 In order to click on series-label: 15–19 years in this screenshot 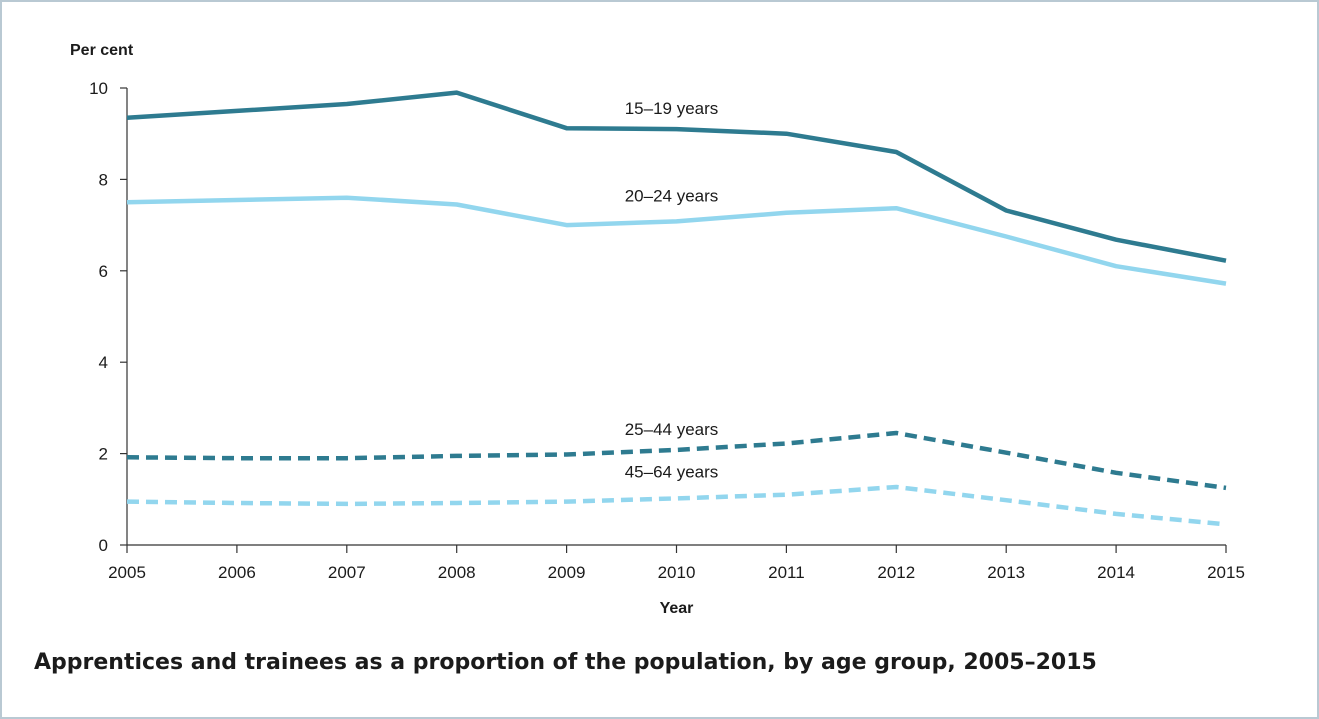, I will do `click(672, 108)`.